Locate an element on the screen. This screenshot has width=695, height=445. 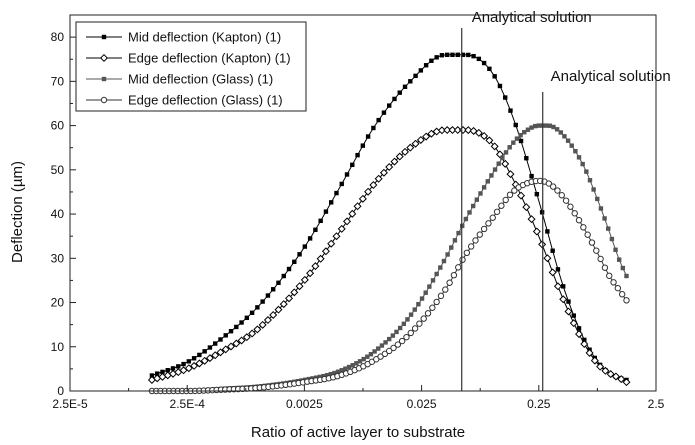
legend-marker is located at coordinates (104, 37).